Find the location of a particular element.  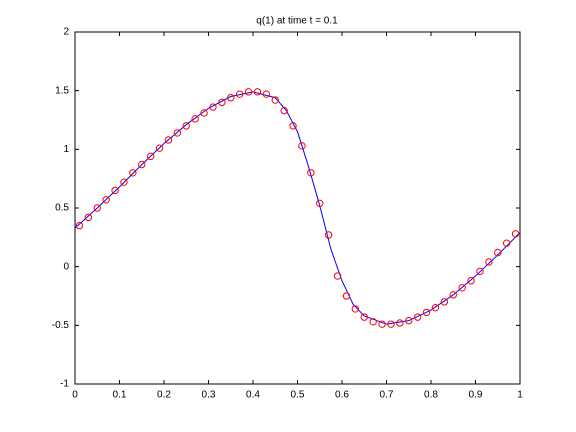

x-tick-label: 0.1 is located at coordinates (120, 395).